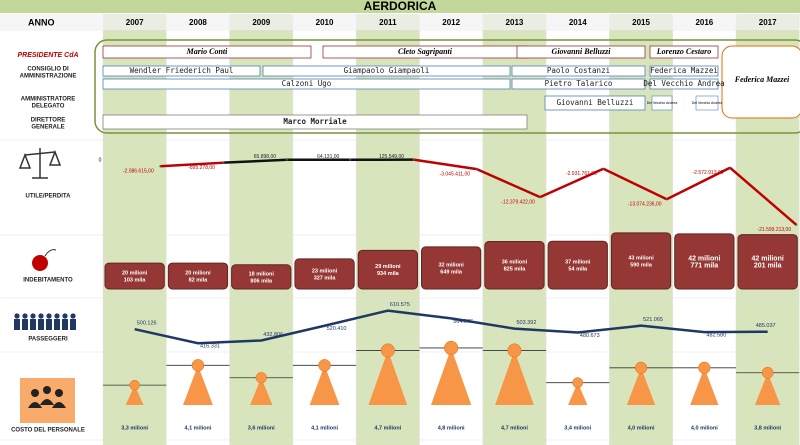 Image resolution: width=800 pixels, height=445 pixels. I want to click on year-label: 2007, so click(135, 22).